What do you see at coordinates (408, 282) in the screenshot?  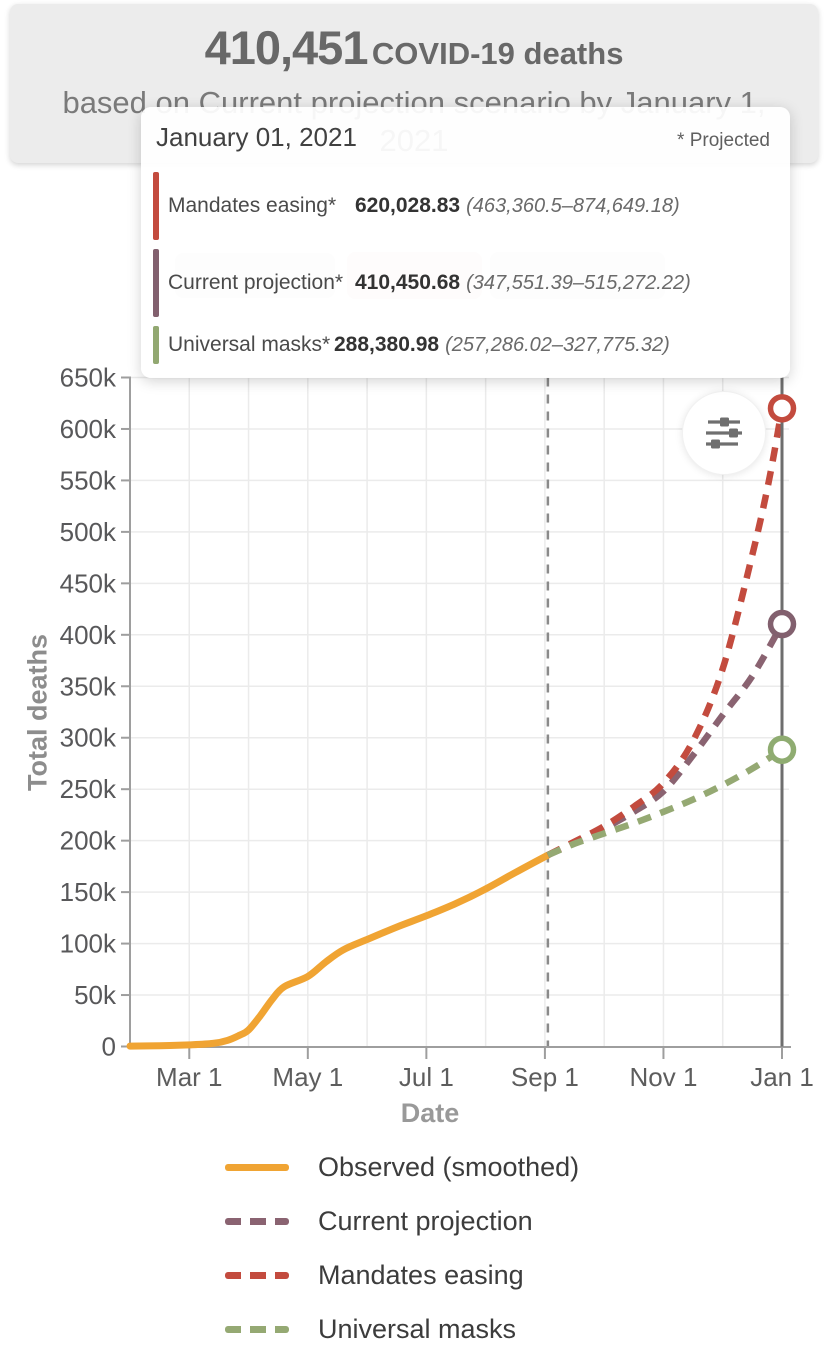 I see `series-value: 410,450.68` at bounding box center [408, 282].